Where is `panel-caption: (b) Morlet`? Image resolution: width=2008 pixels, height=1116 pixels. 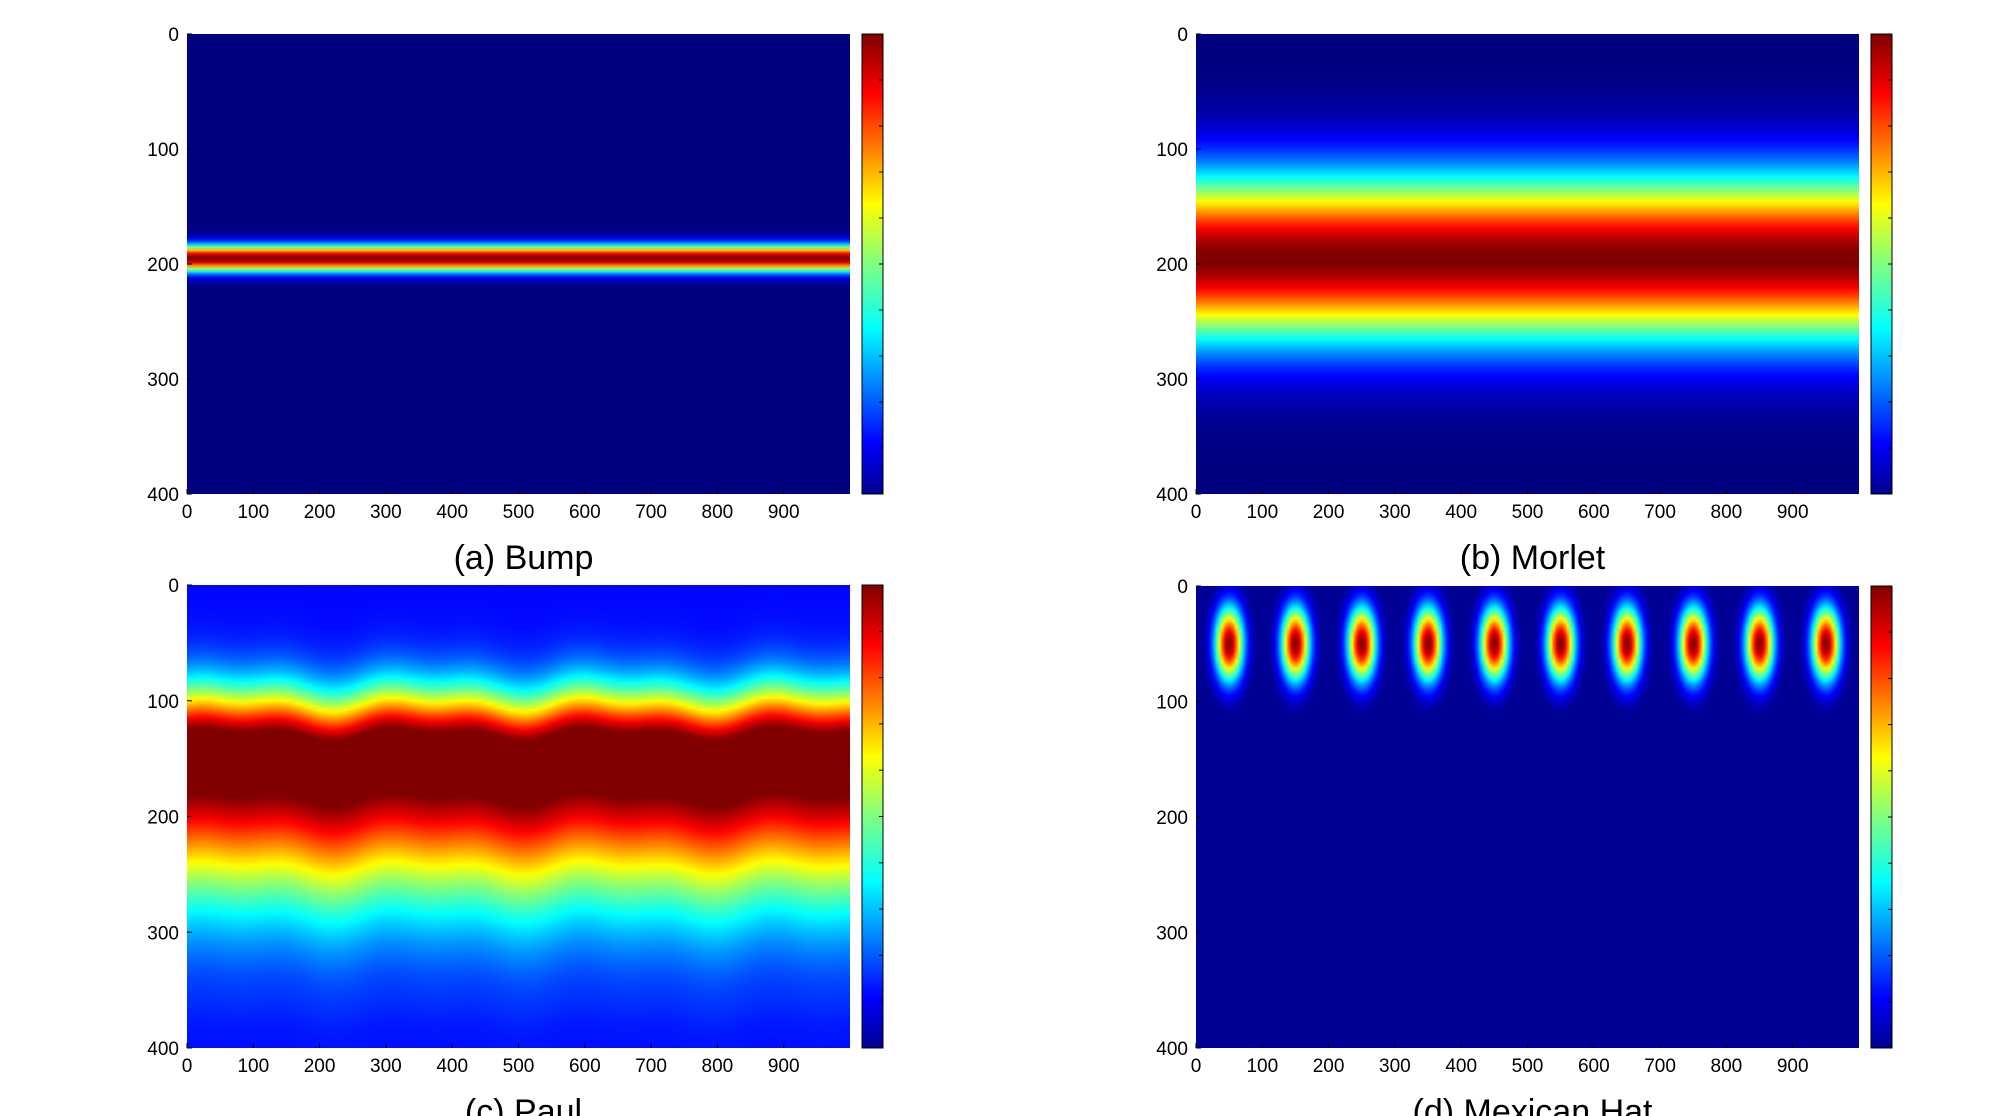
panel-caption: (b) Morlet is located at coordinates (1533, 558).